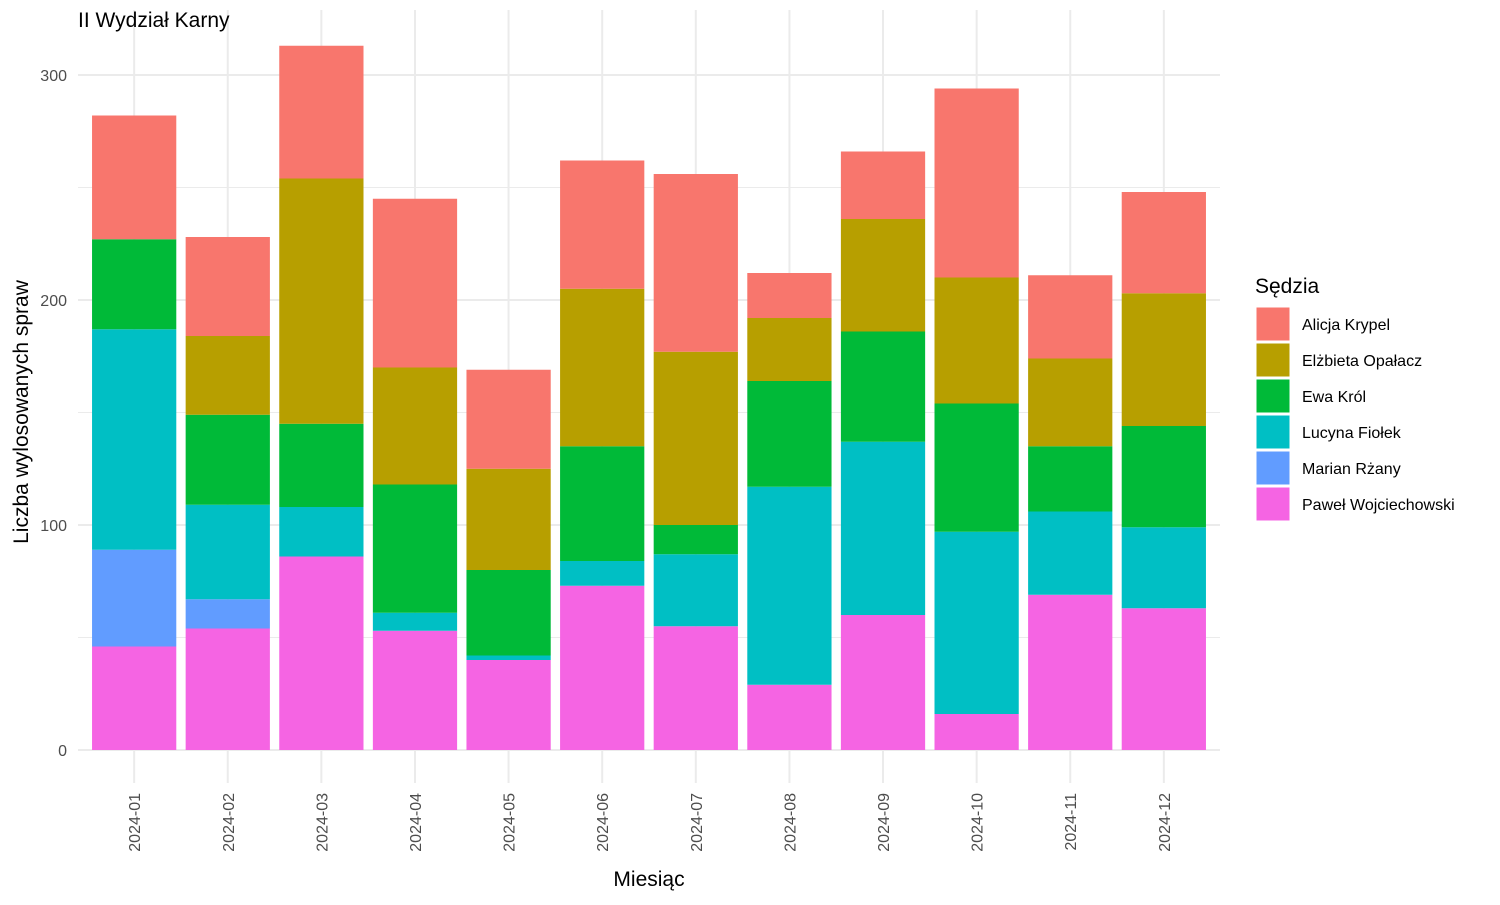 The height and width of the screenshot is (905, 1500). I want to click on legend-label: Alicja Krypel, so click(1346, 325).